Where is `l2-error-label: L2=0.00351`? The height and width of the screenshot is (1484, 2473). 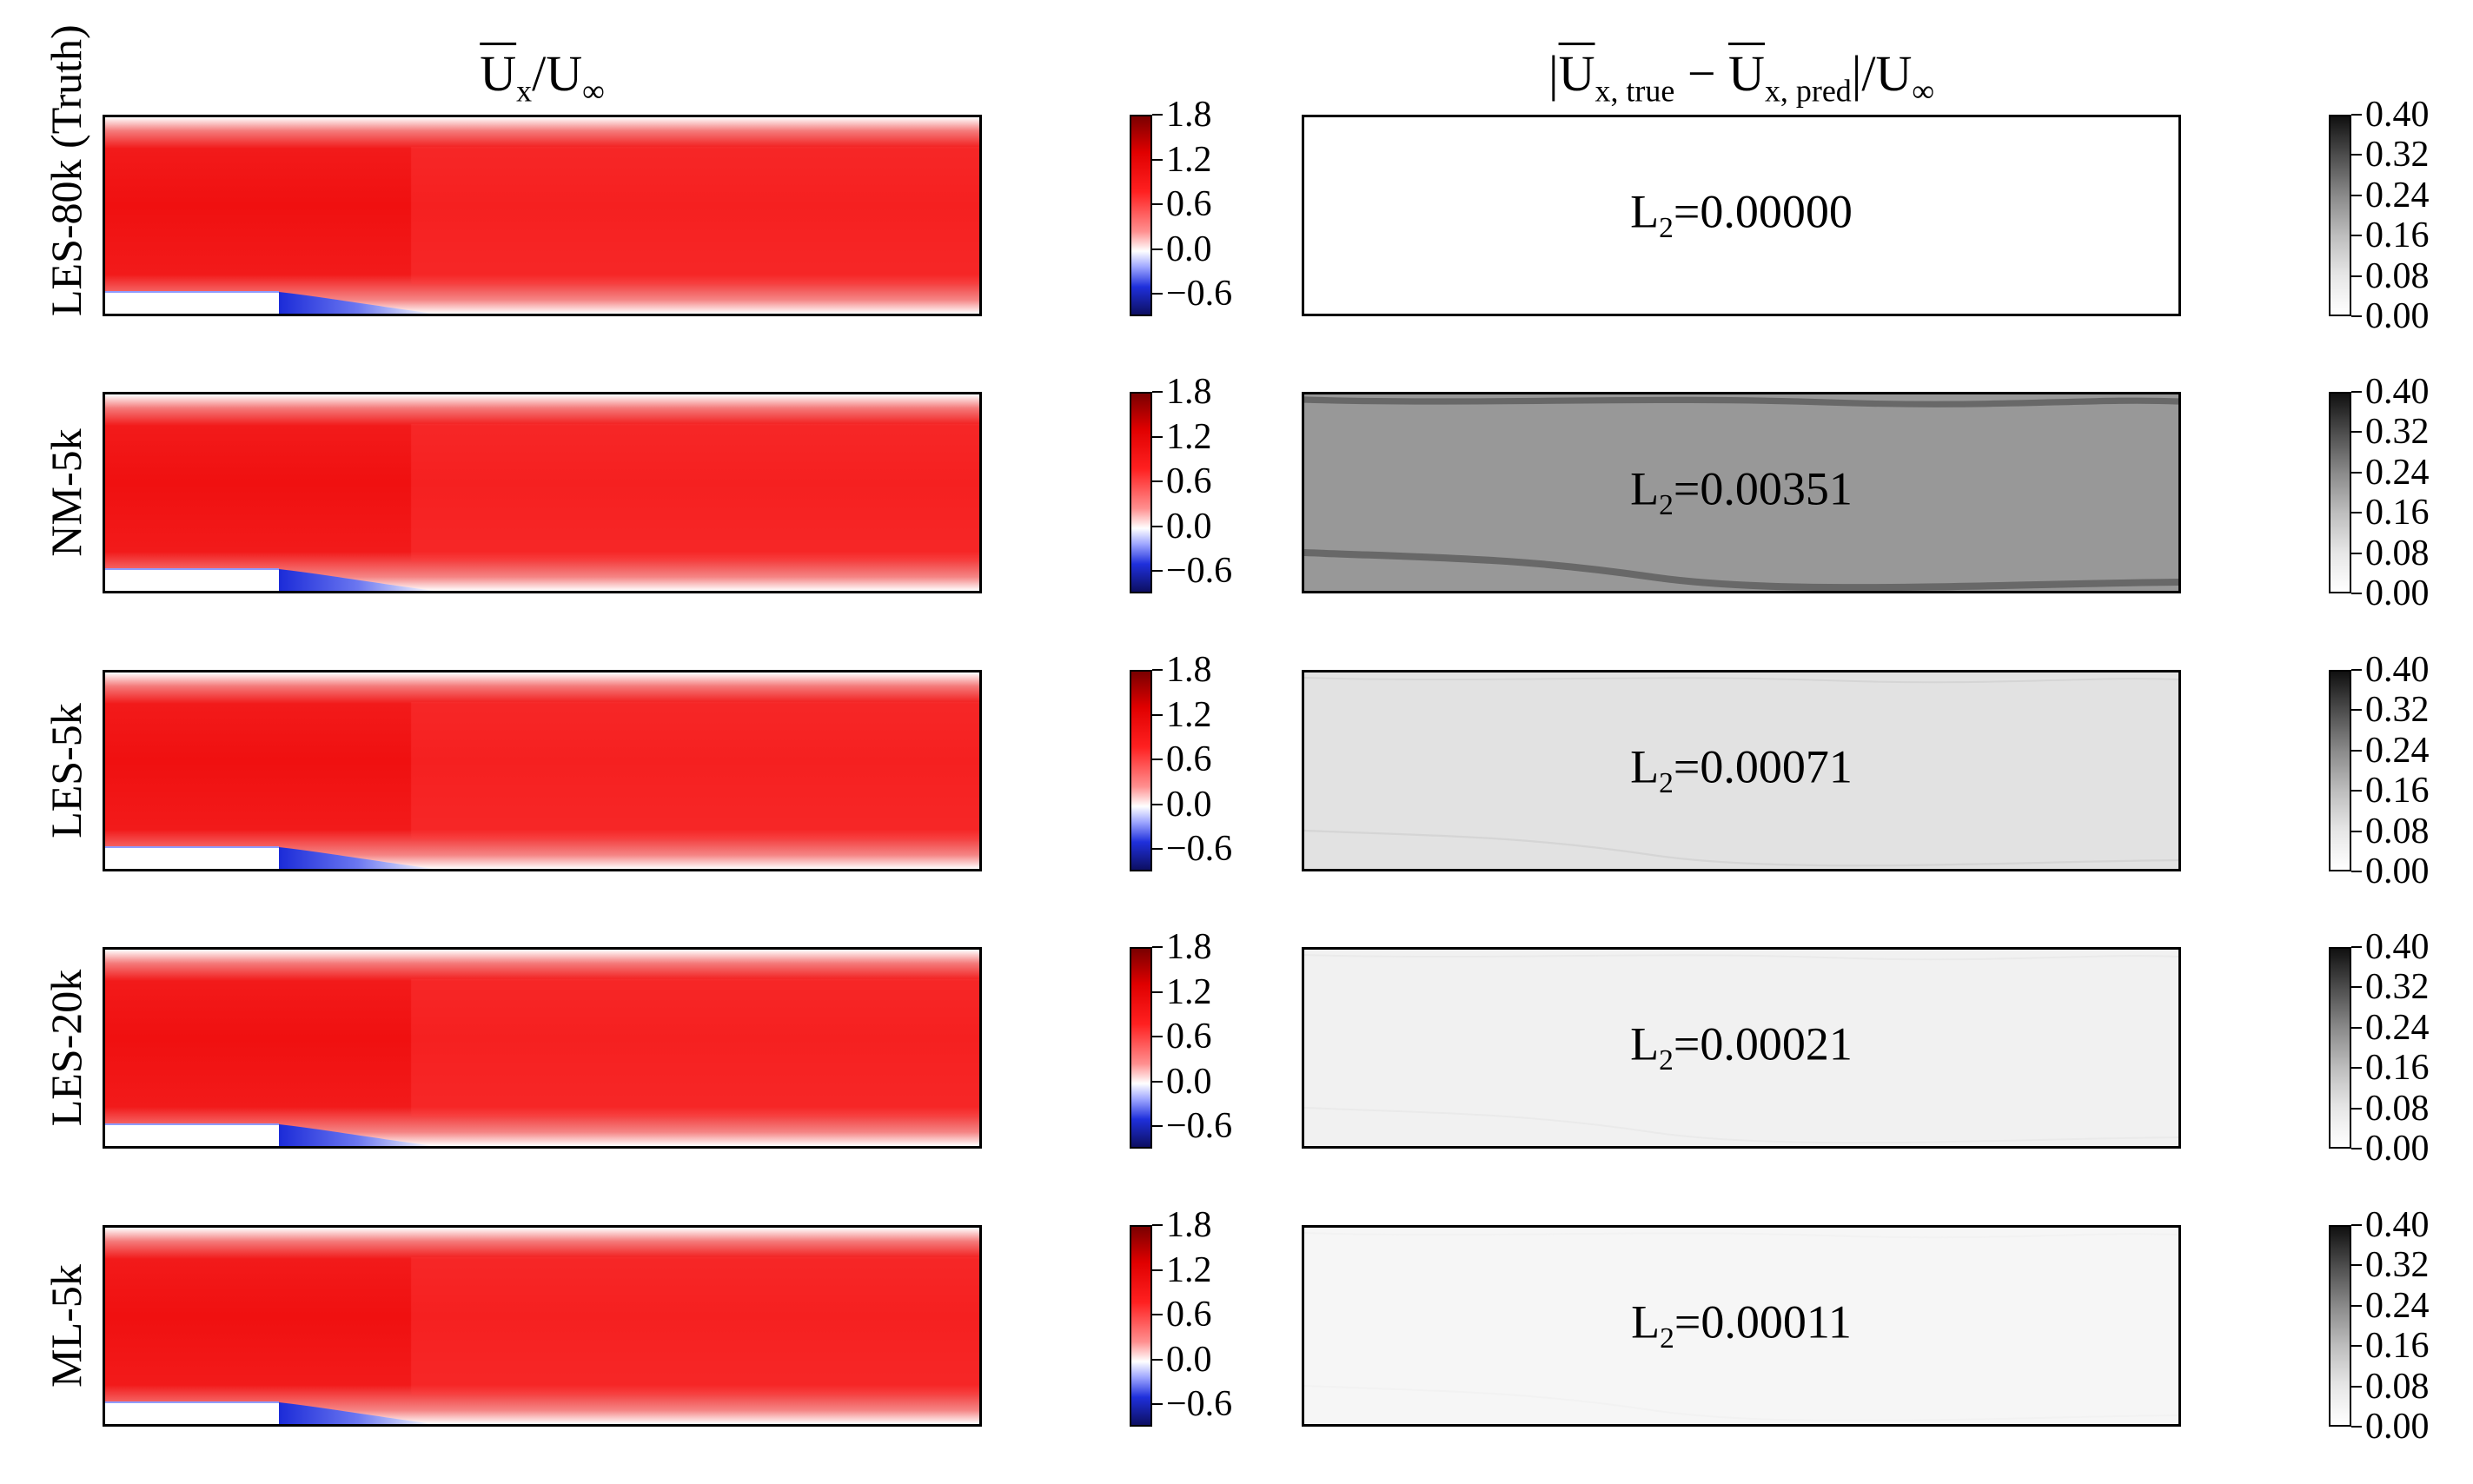
l2-error-label: L2=0.00351 is located at coordinates (1741, 492).